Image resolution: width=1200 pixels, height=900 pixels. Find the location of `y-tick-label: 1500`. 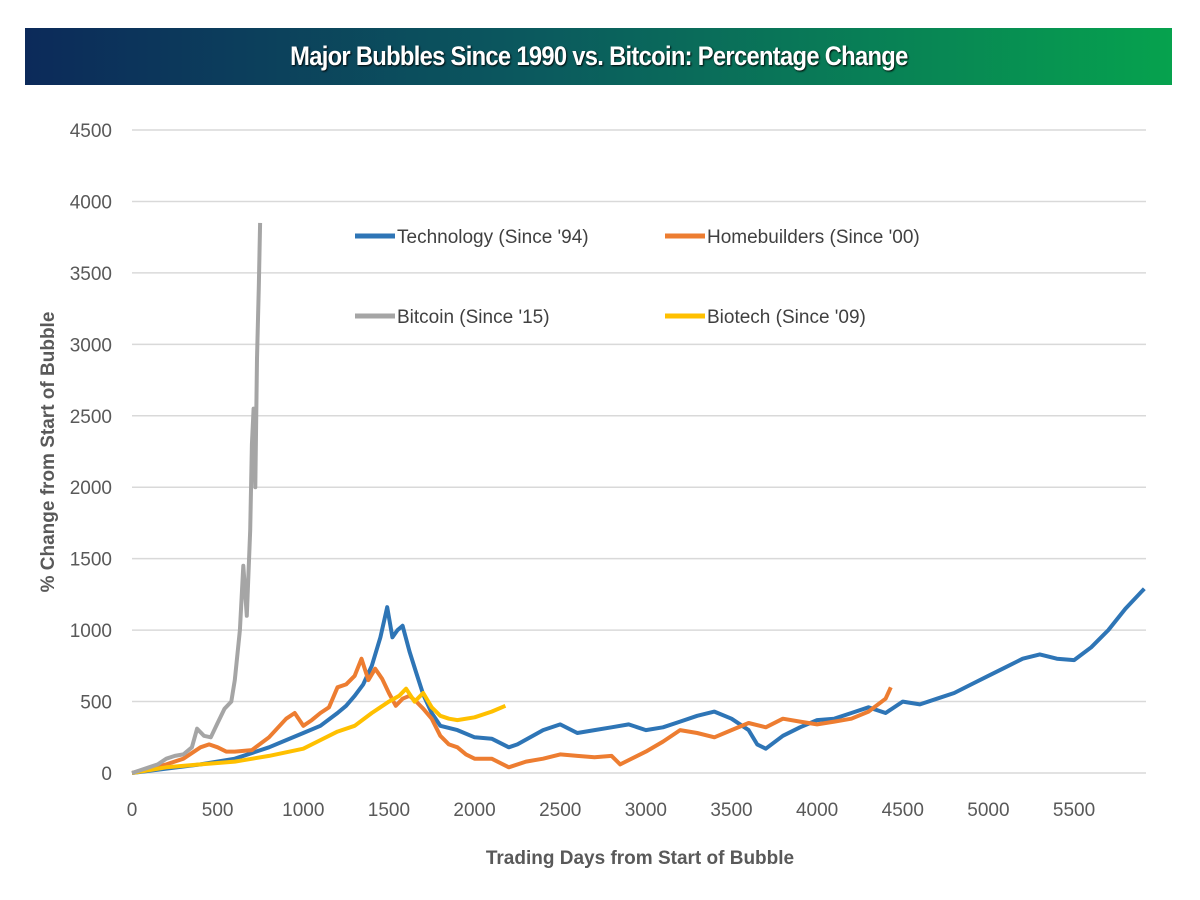

y-tick-label: 1500 is located at coordinates (91, 560).